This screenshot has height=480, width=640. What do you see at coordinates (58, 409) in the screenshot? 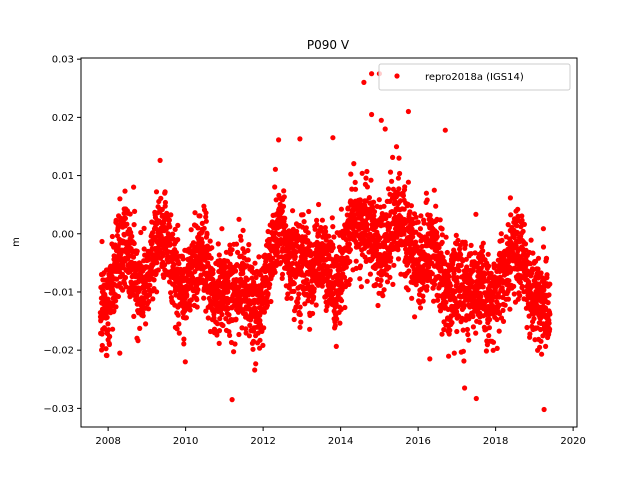
I see `y-tick-label: −0.03` at bounding box center [58, 409].